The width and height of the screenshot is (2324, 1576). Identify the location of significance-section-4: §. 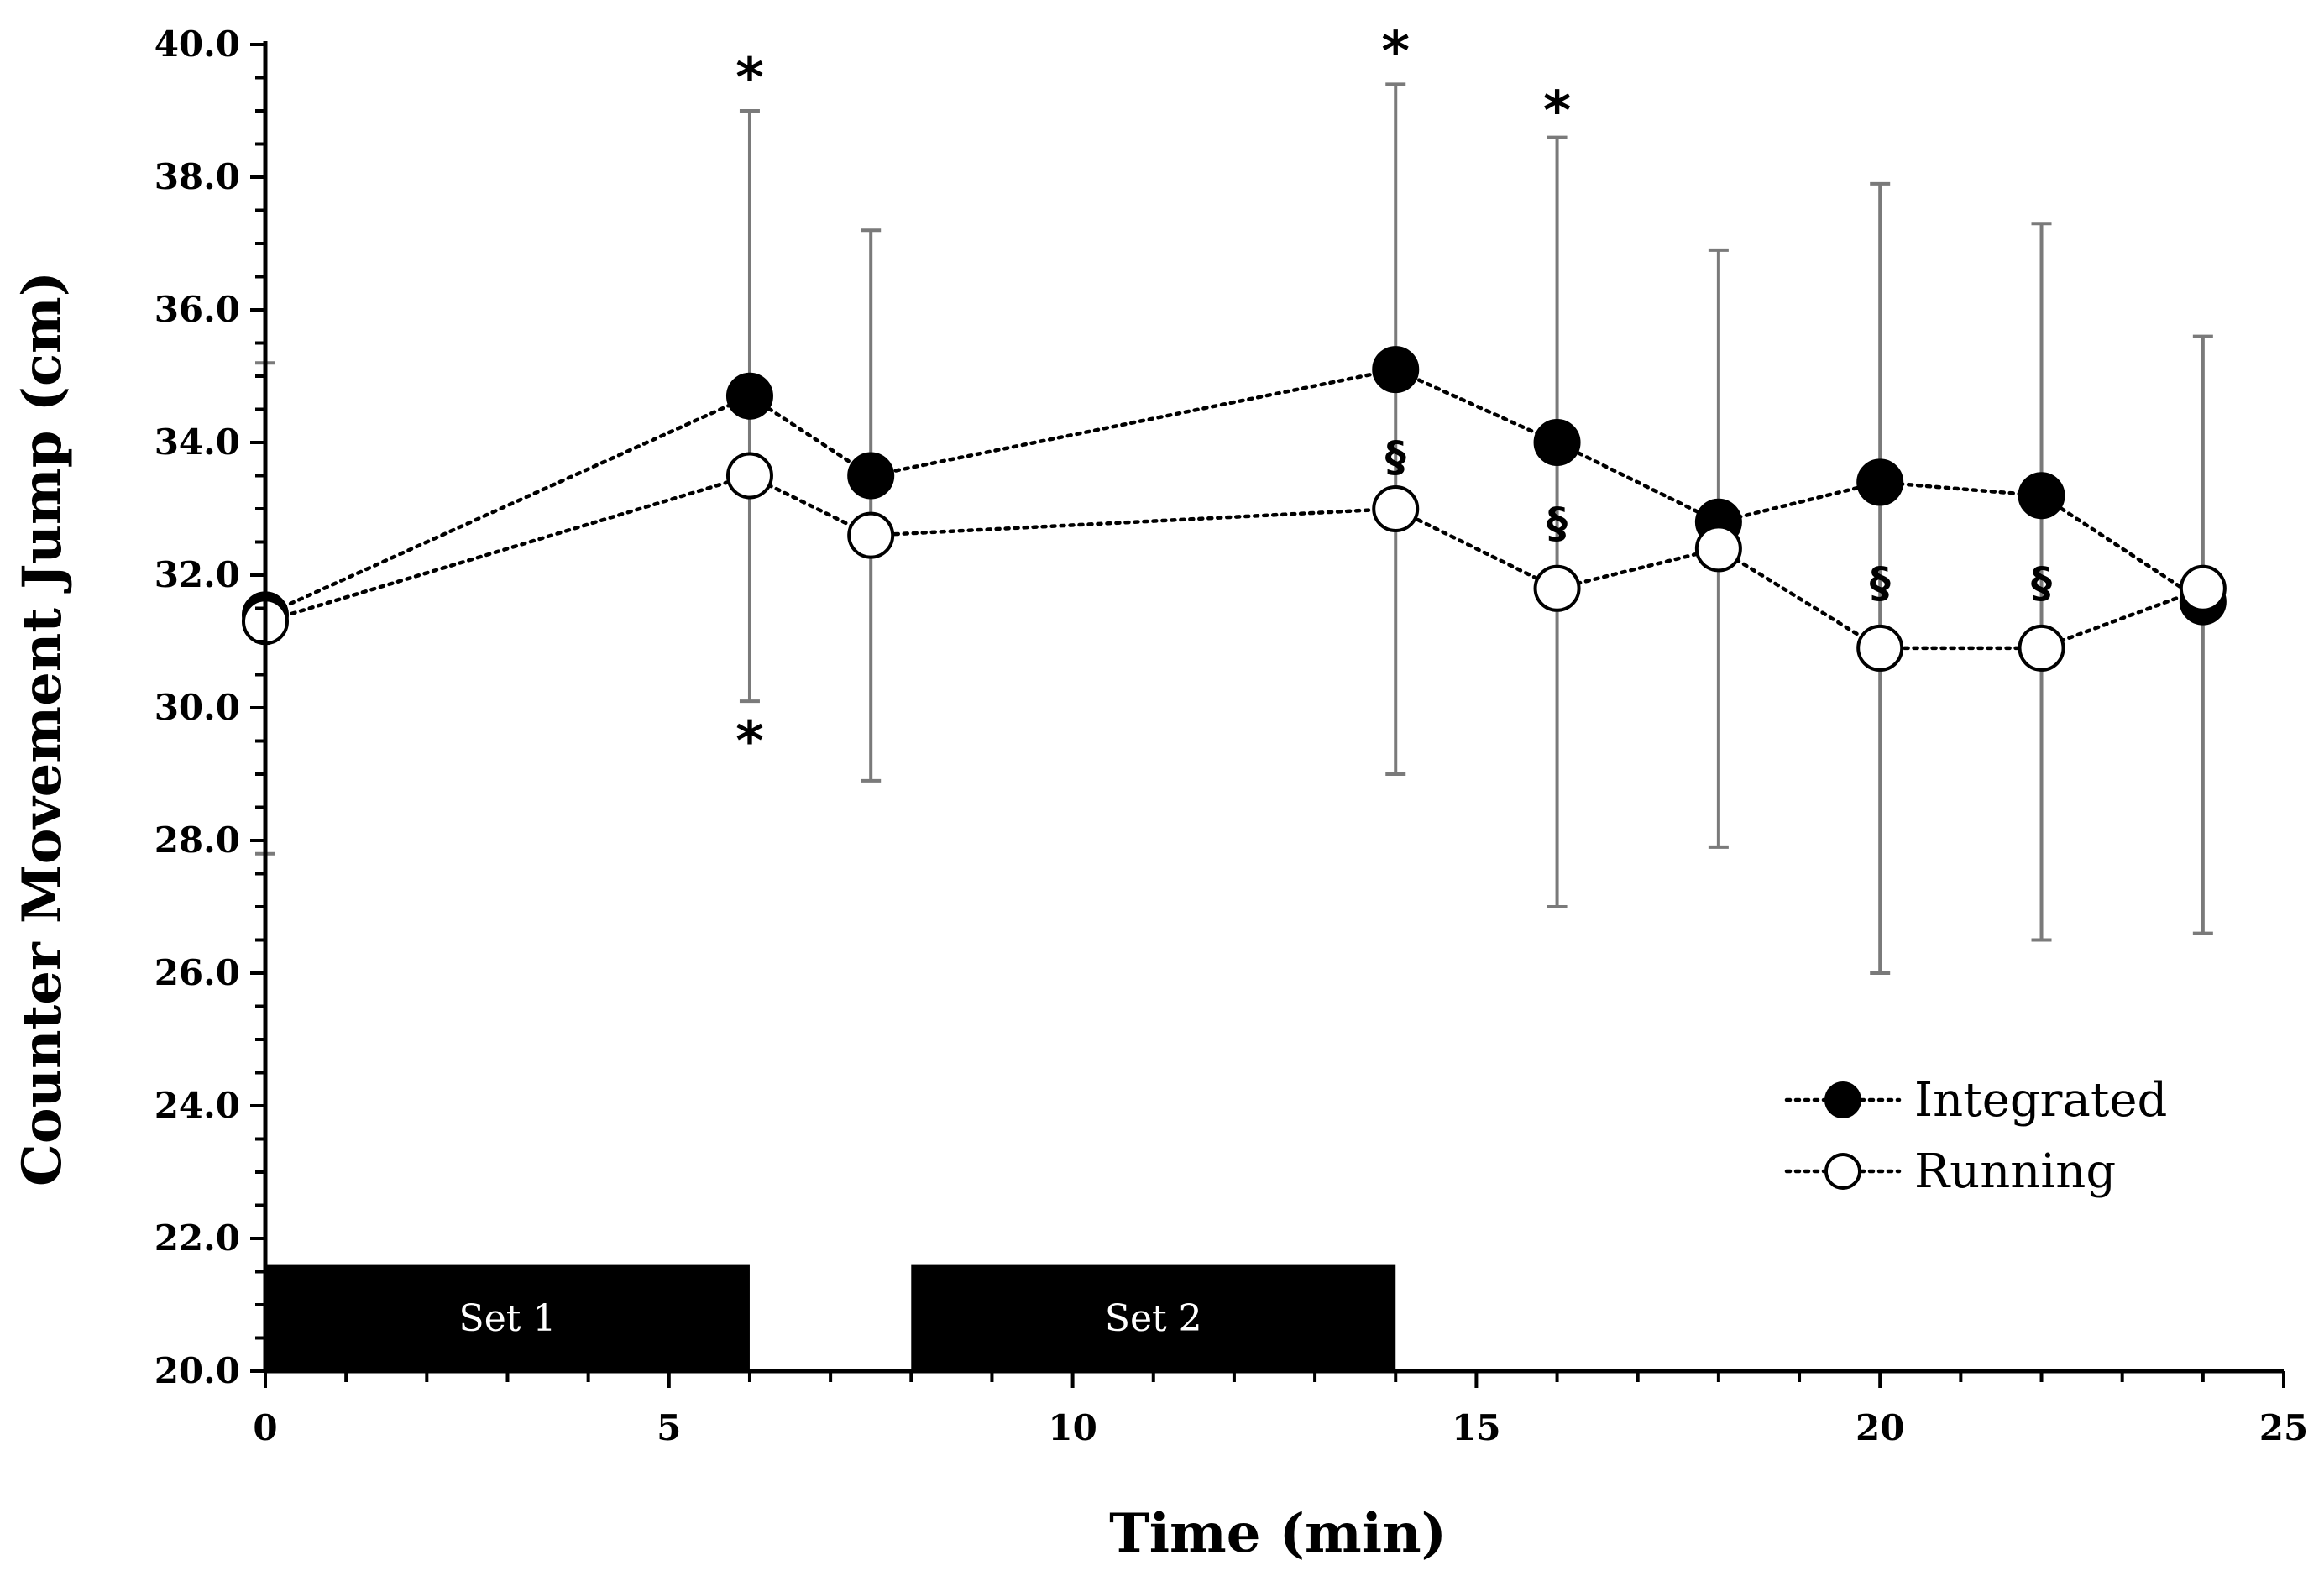
(1396, 456).